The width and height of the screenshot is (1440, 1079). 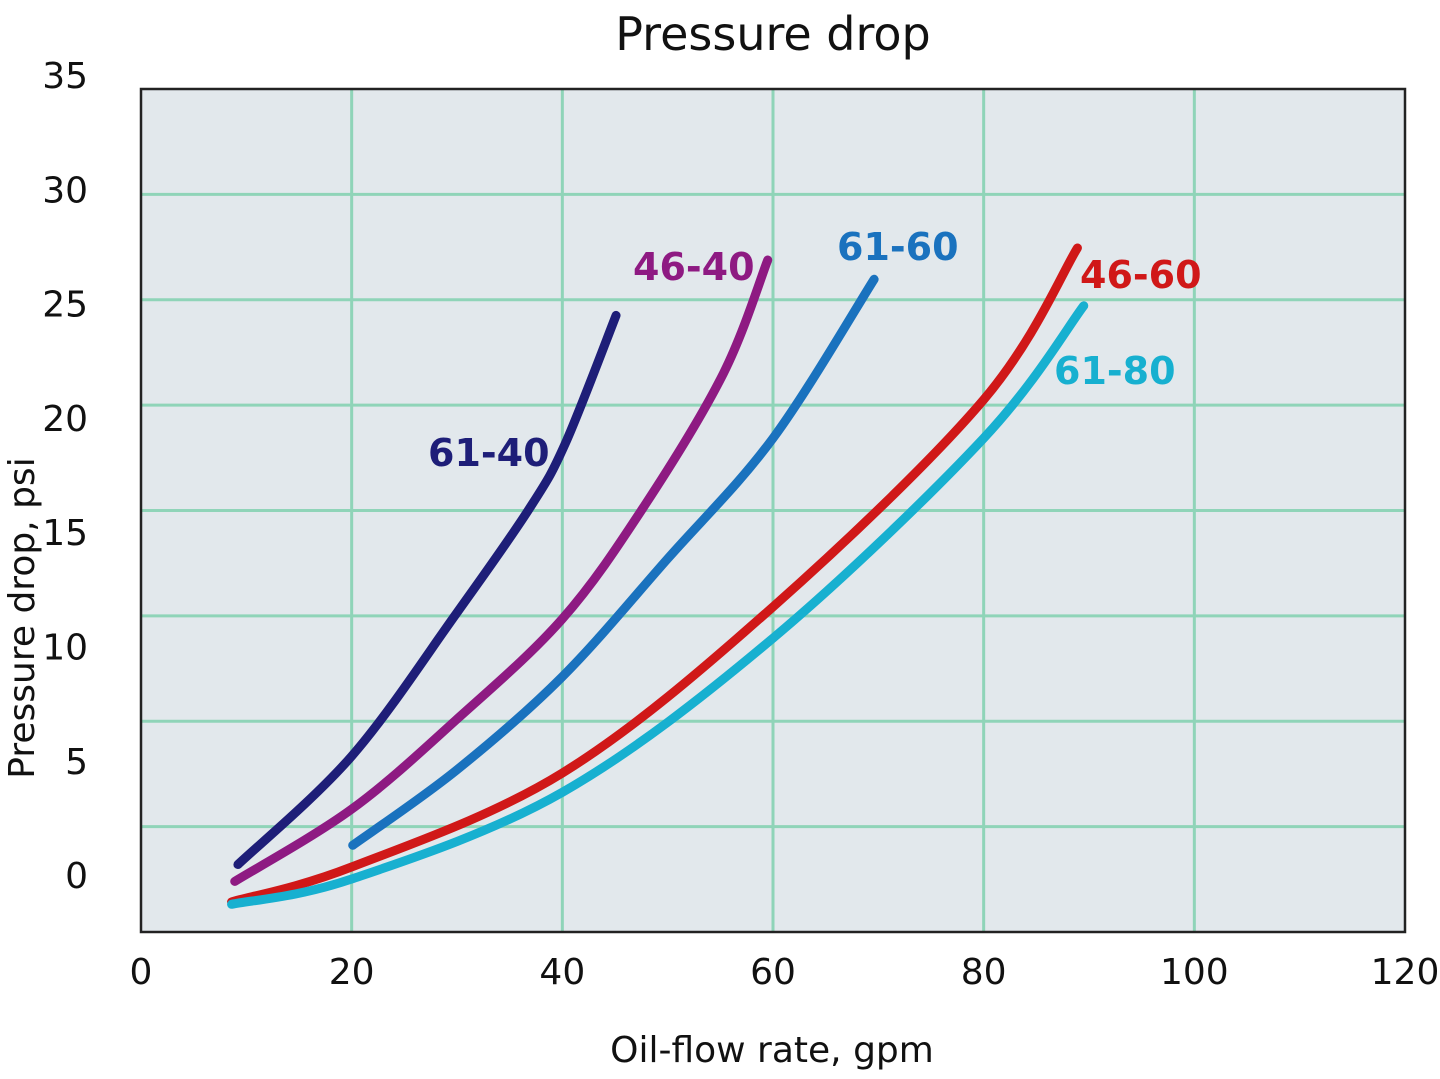 What do you see at coordinates (65, 305) in the screenshot?
I see `y-tick-label: 25` at bounding box center [65, 305].